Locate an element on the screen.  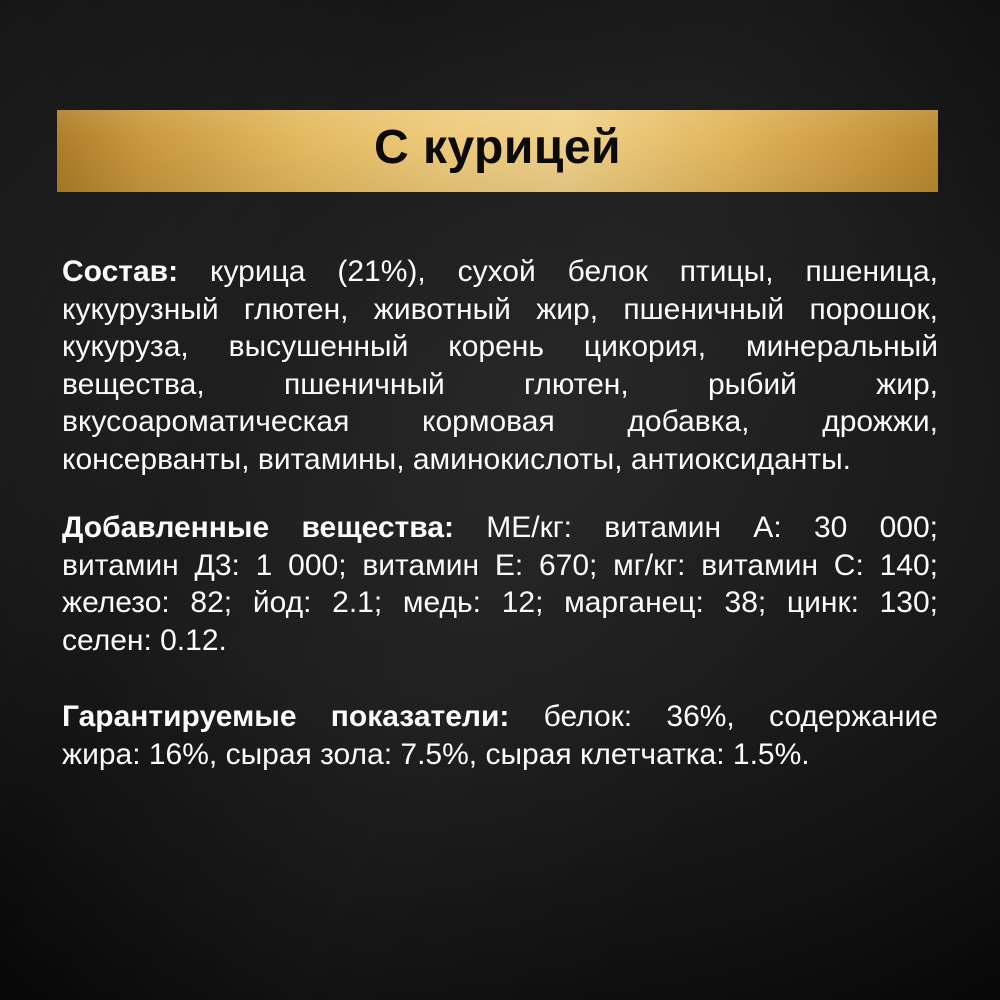
composition-label: Состав: is located at coordinates (120, 271).